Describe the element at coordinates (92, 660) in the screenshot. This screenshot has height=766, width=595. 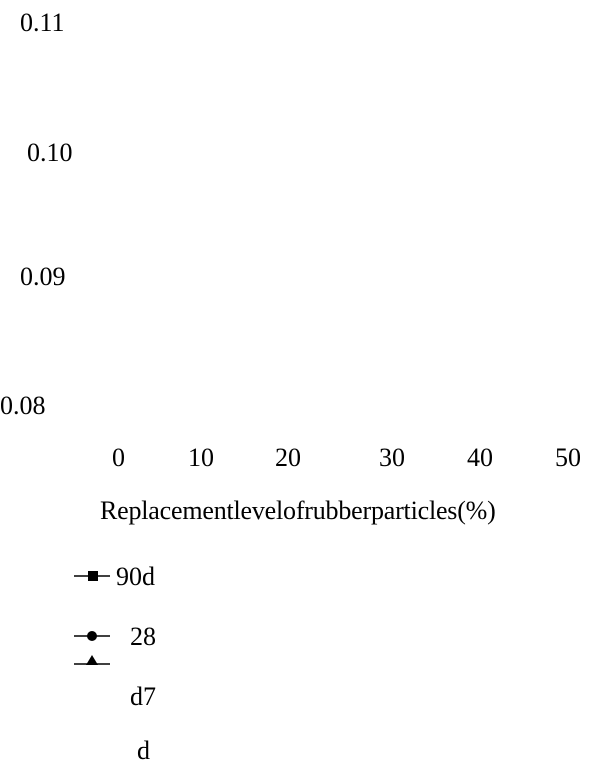
I see `legend-marker-triangle-icon` at that location.